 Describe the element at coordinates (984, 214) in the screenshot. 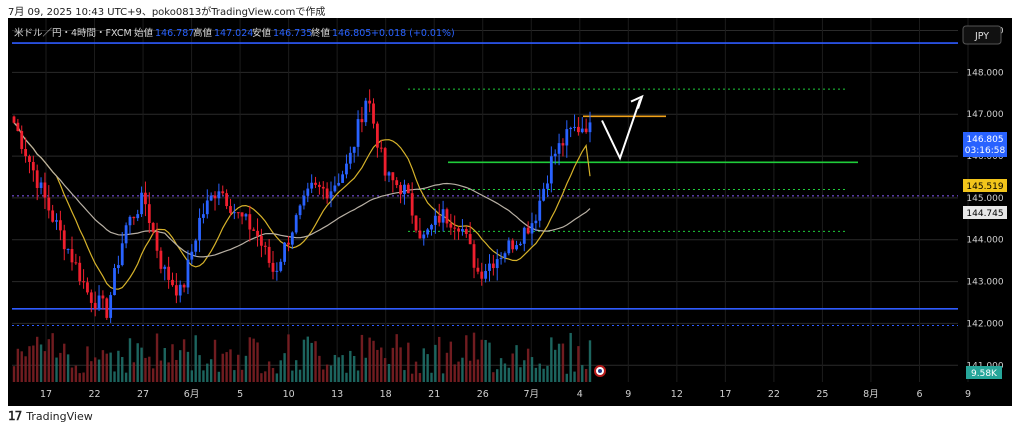

I see `ma-slow-value: 144.745` at that location.